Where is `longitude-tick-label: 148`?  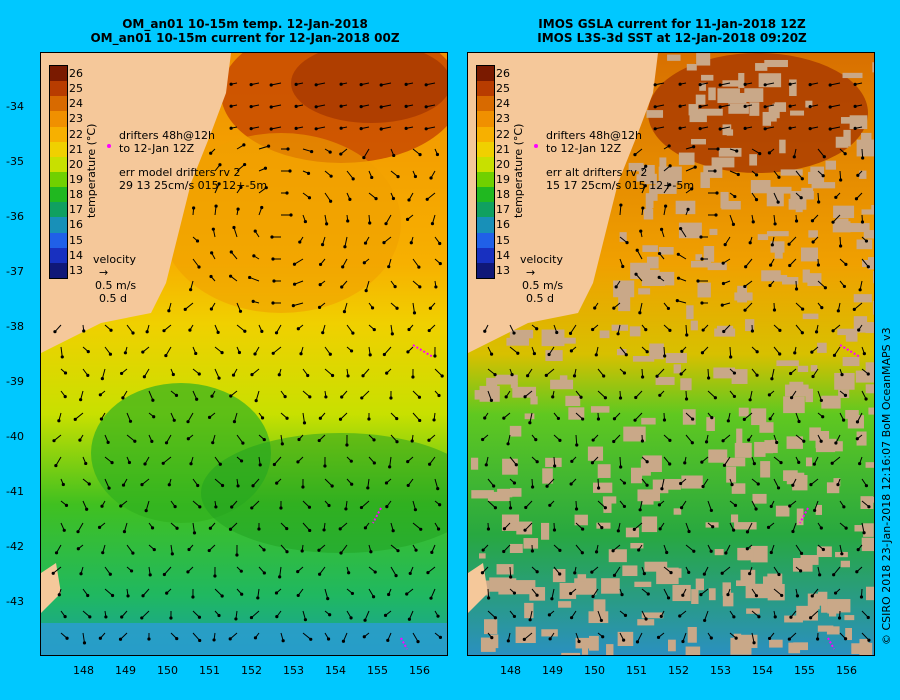
longitude-tick-label: 148 is located at coordinates (83, 670).